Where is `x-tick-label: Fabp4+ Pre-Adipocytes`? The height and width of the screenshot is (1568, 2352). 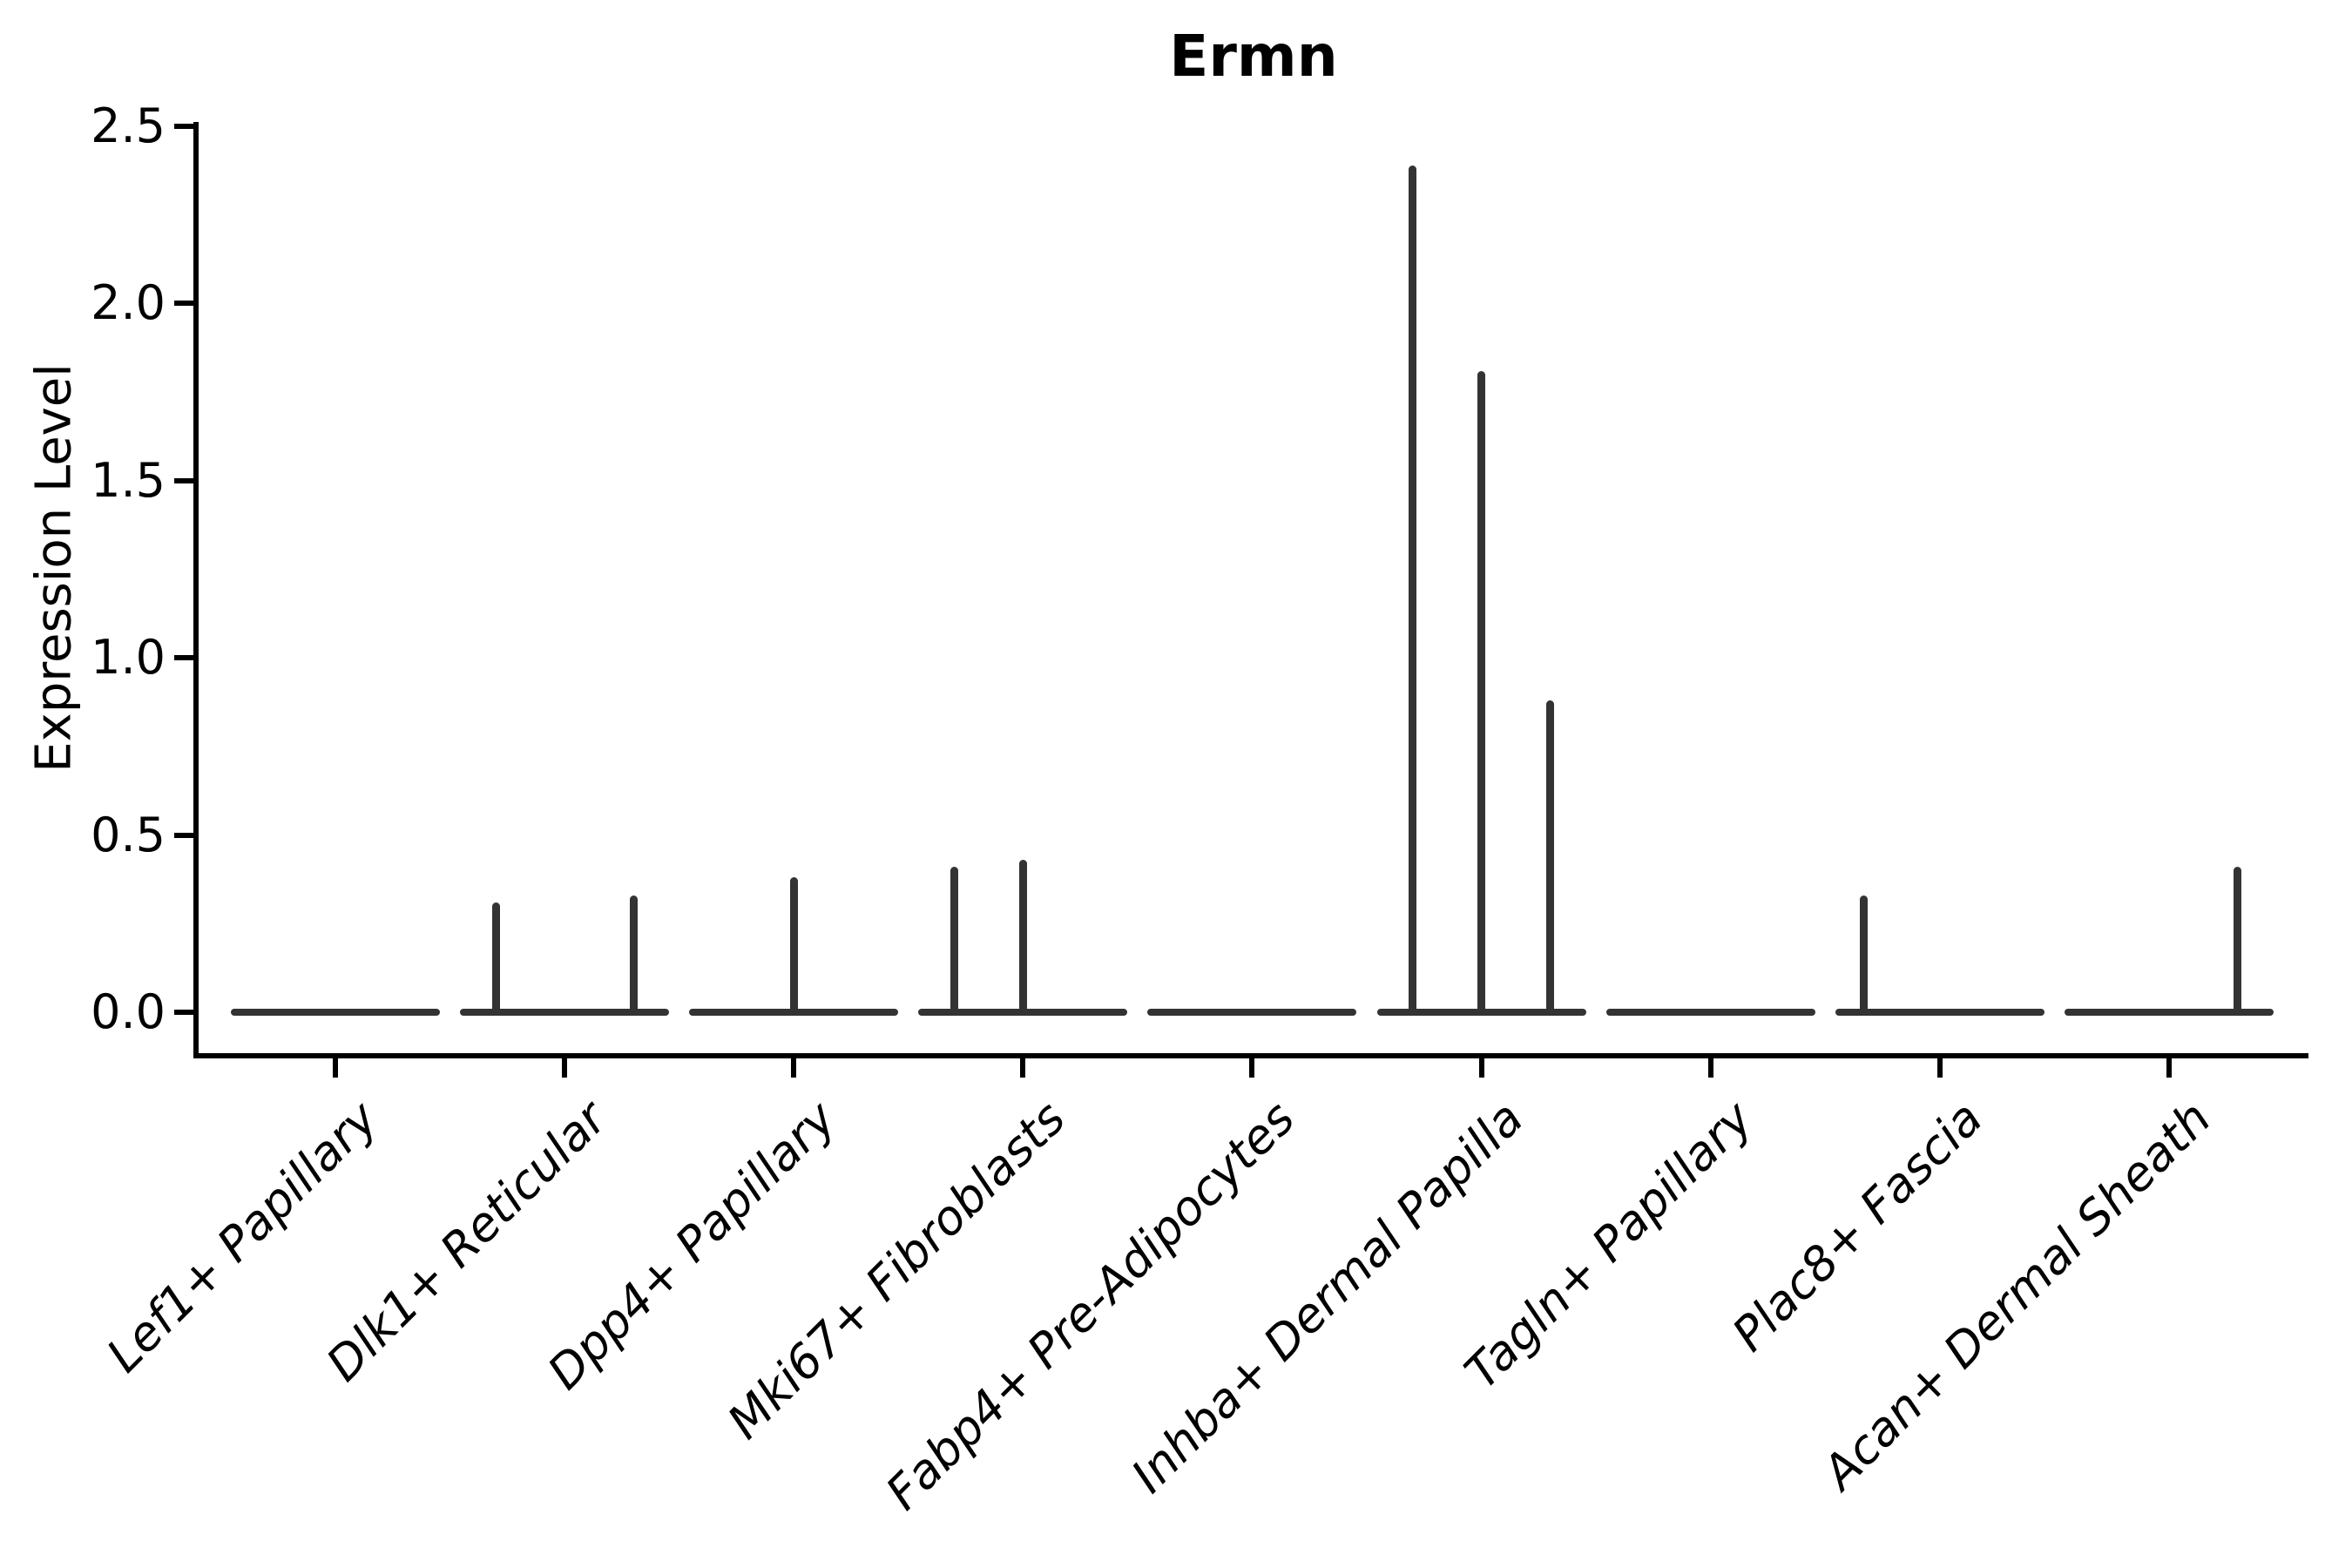 x-tick-label: Fabp4+ Pre-Adipocytes is located at coordinates (1090, 1306).